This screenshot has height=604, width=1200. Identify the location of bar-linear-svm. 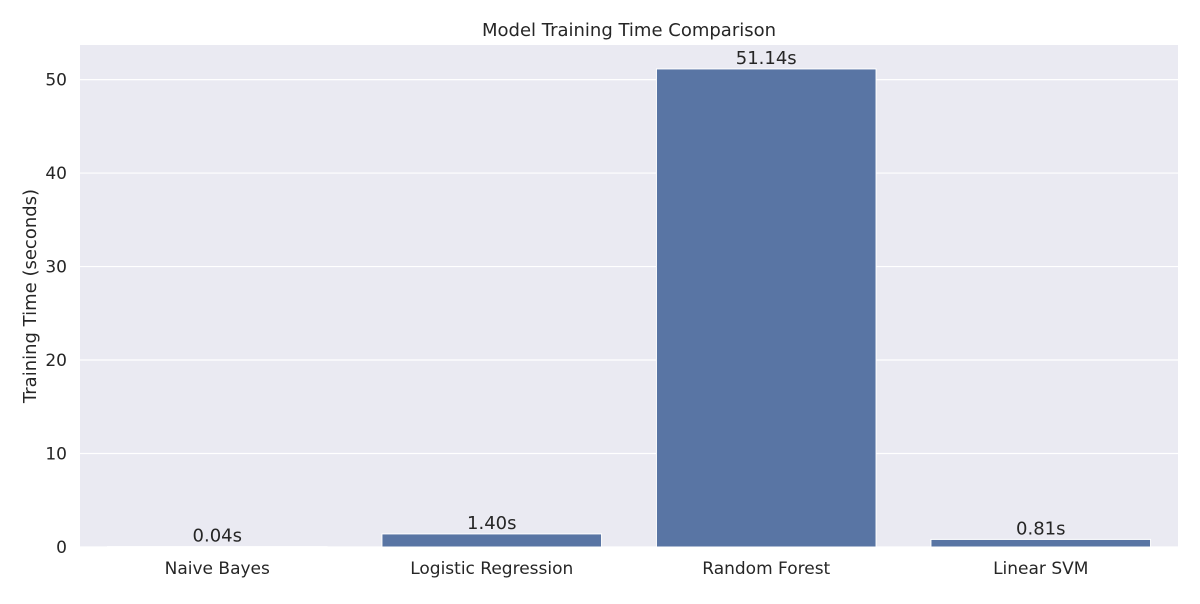
(1041, 543).